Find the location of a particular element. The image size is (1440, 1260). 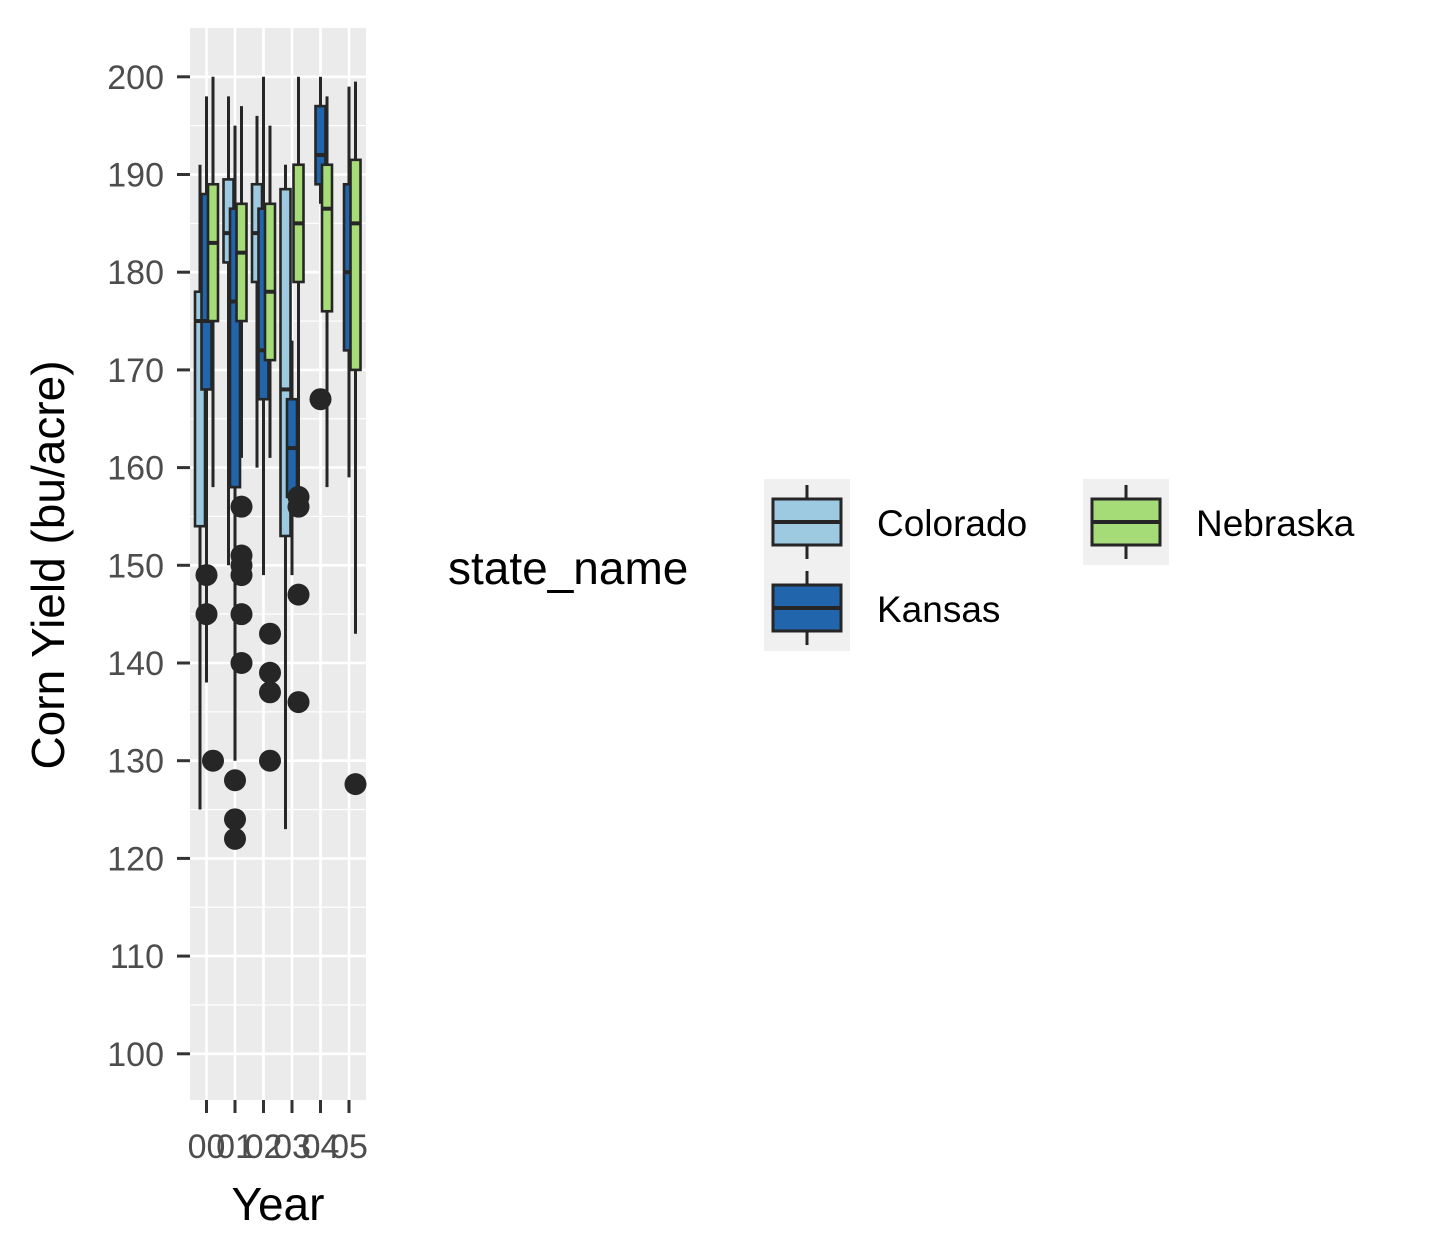

y-tick-label: 170 is located at coordinates (135, 371).